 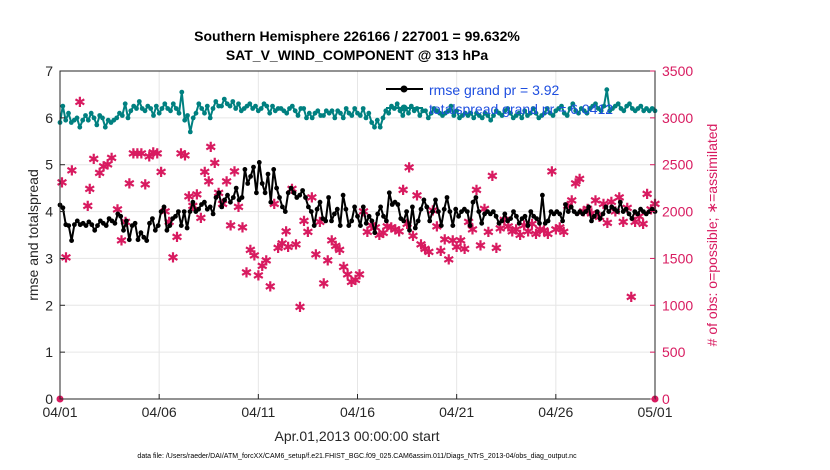 I want to click on x-tick-label: 05/01, so click(x=654, y=412).